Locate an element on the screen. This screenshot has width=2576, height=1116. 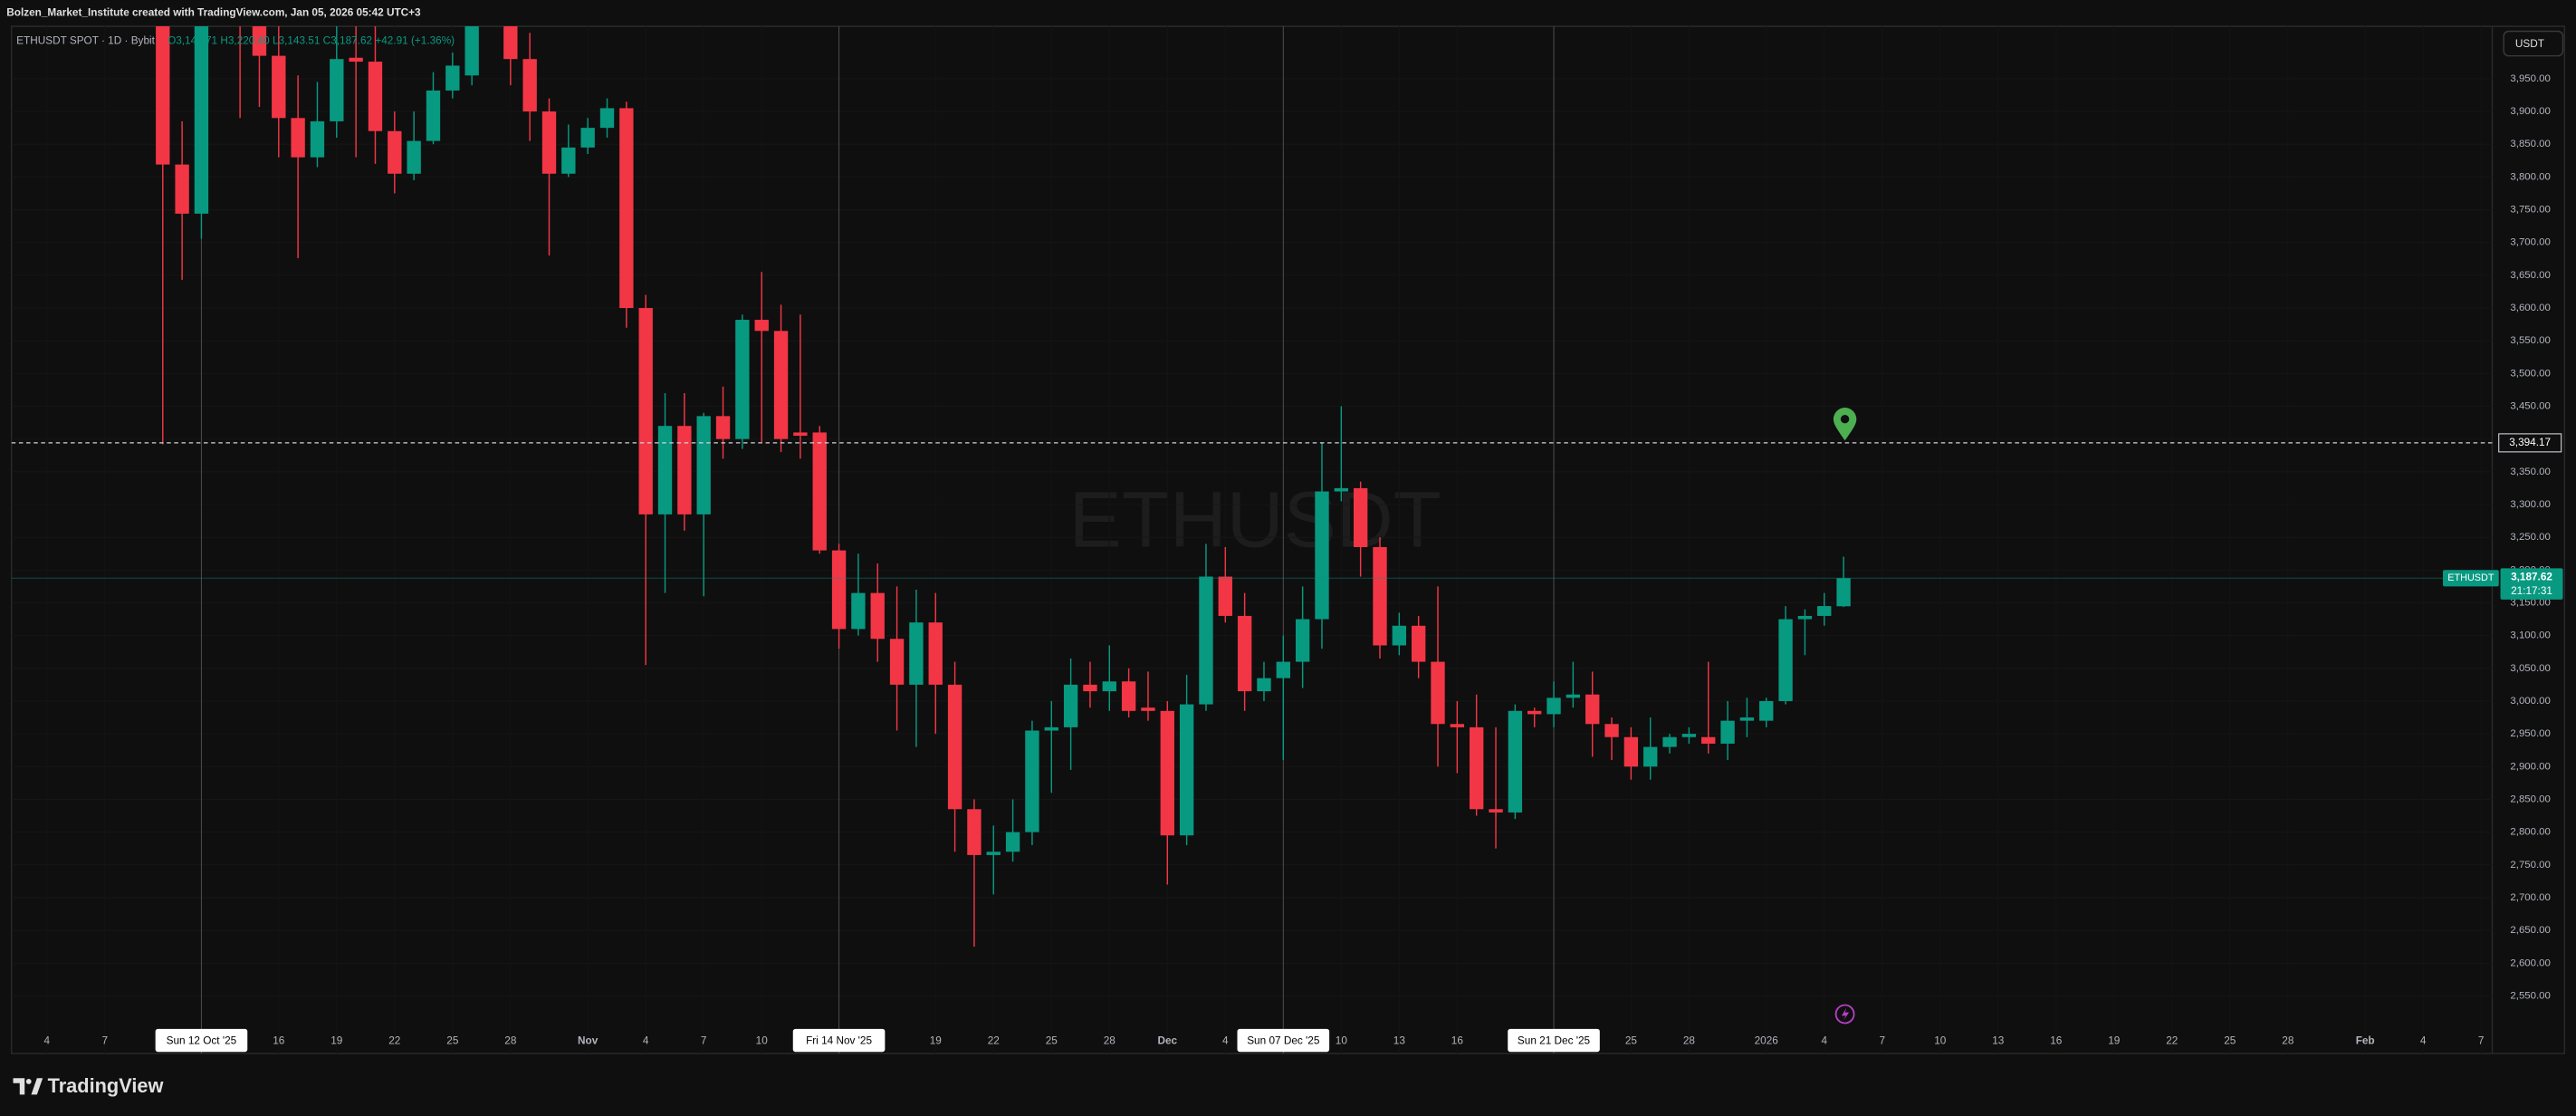
x-tick-label: Feb is located at coordinates (2365, 1041).